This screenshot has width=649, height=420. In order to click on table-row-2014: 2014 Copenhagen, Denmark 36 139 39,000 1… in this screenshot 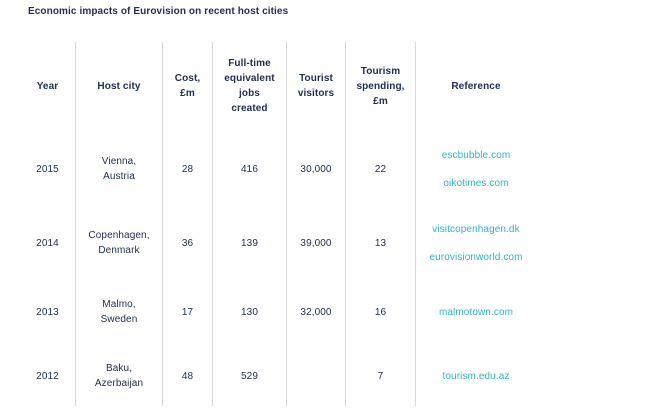, I will do `click(278, 243)`.